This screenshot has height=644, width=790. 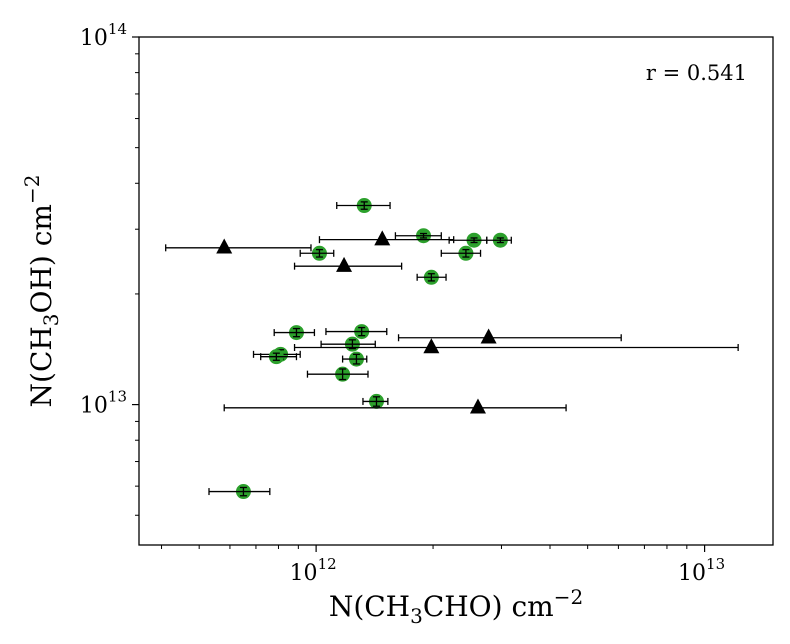 I want to click on x-axis-title-sub: 3, so click(x=416, y=616).